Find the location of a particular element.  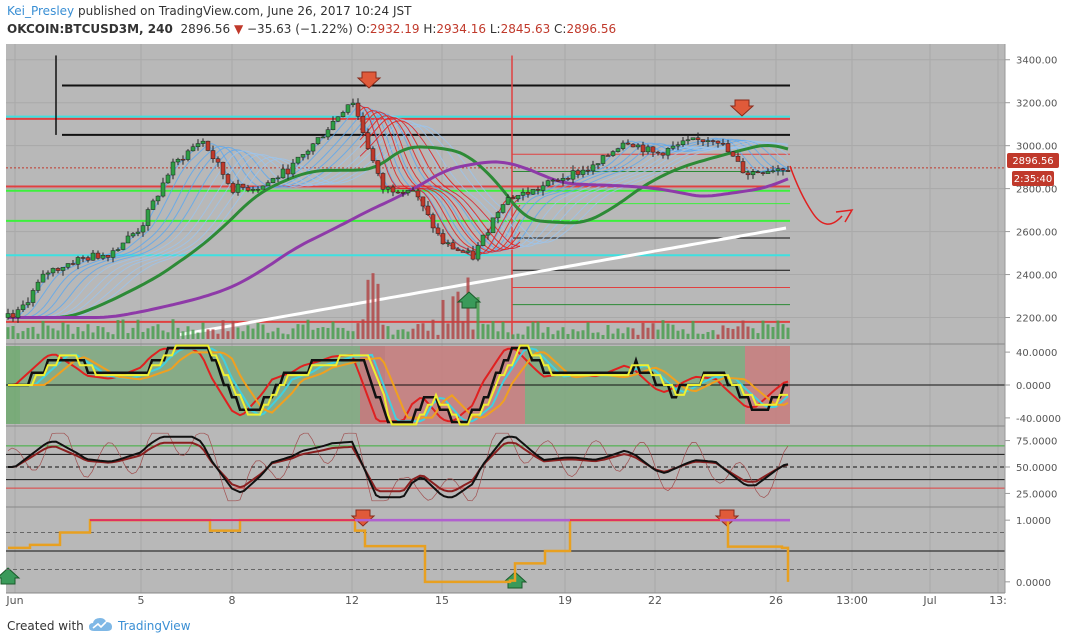

y-tick-label: 2600.00 is located at coordinates (1036, 233).